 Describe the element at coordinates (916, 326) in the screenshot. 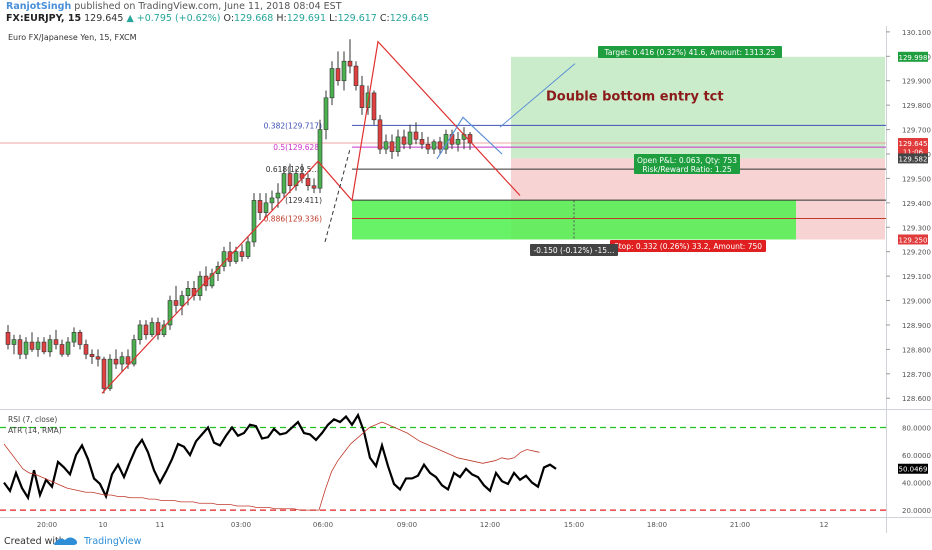

I see `price-tick-label: 128.900` at that location.